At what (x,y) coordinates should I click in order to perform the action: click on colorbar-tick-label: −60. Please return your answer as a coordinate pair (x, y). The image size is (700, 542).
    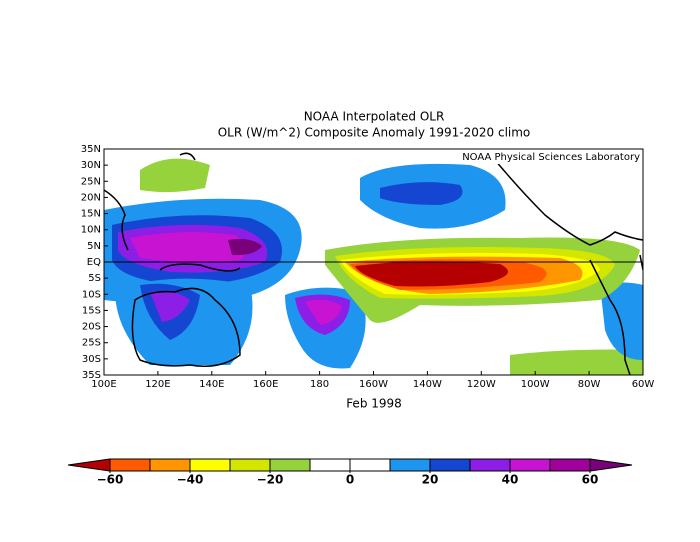
    Looking at the image, I should click on (110, 480).